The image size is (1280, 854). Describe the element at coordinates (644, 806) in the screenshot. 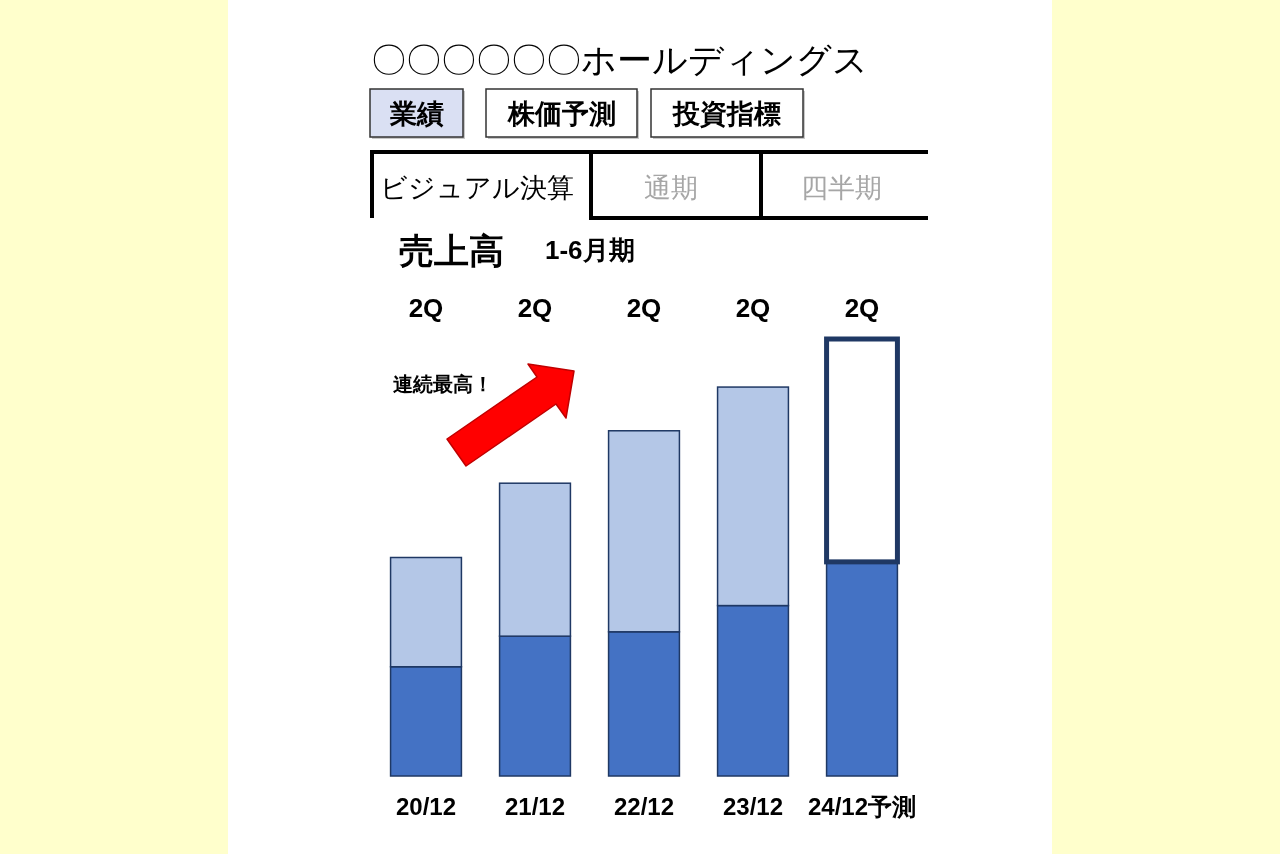

I see `x-tick-label: 22/12` at that location.